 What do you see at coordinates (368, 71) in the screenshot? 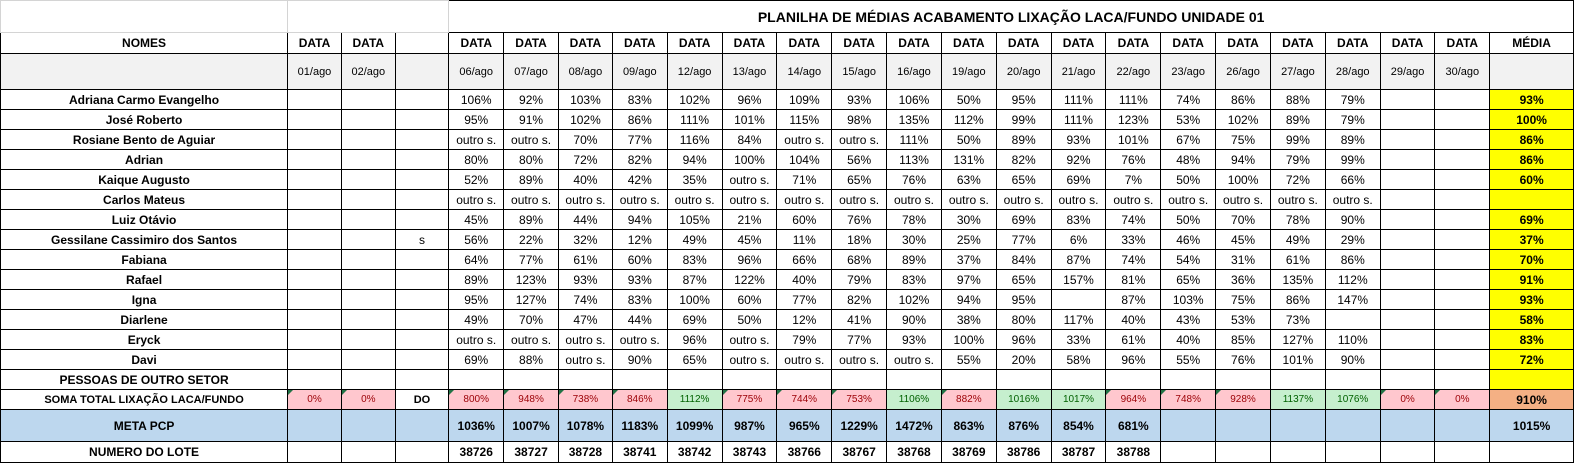
I see `date-cell: 02/ago` at bounding box center [368, 71].